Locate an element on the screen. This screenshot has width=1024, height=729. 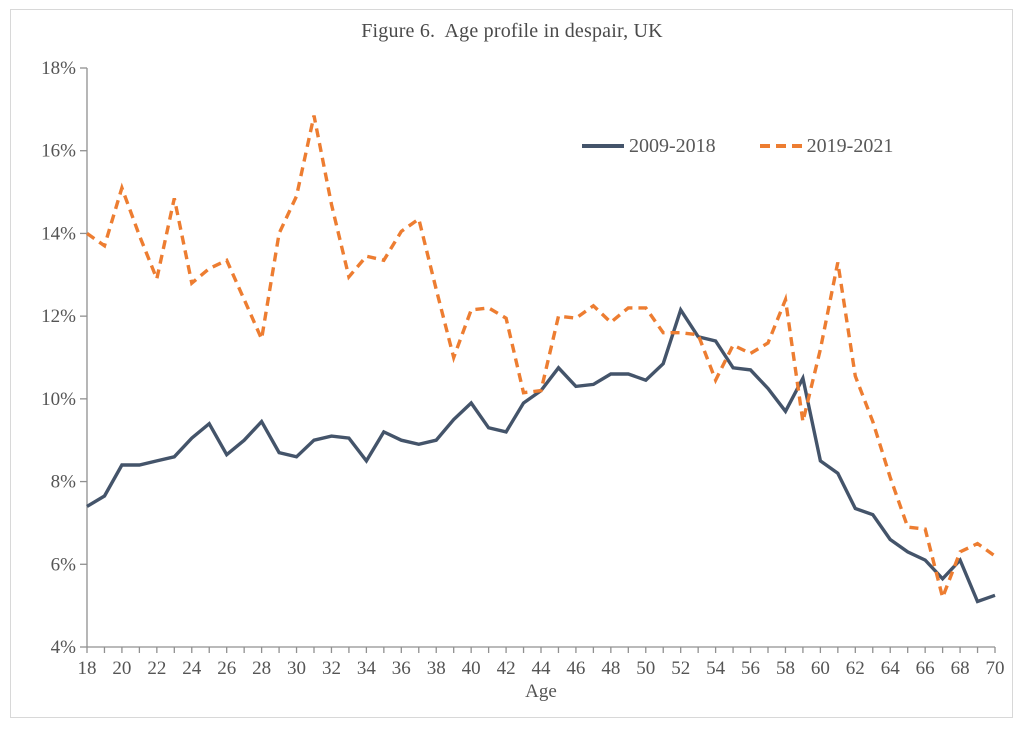
x-tick-label: 24 is located at coordinates (192, 668).